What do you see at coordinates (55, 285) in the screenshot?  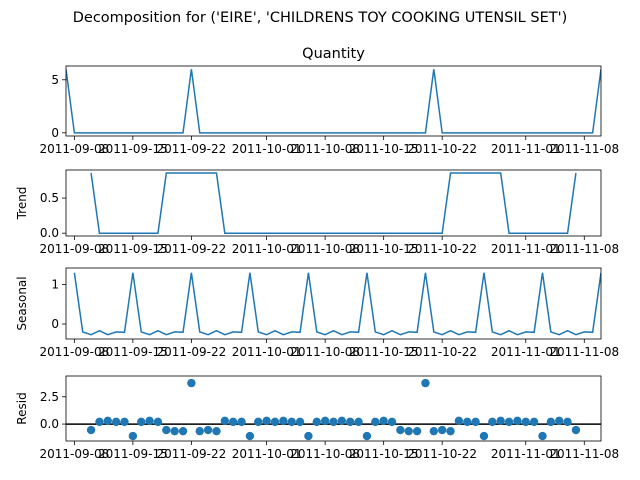 I see `y-tick-label: 1` at bounding box center [55, 285].